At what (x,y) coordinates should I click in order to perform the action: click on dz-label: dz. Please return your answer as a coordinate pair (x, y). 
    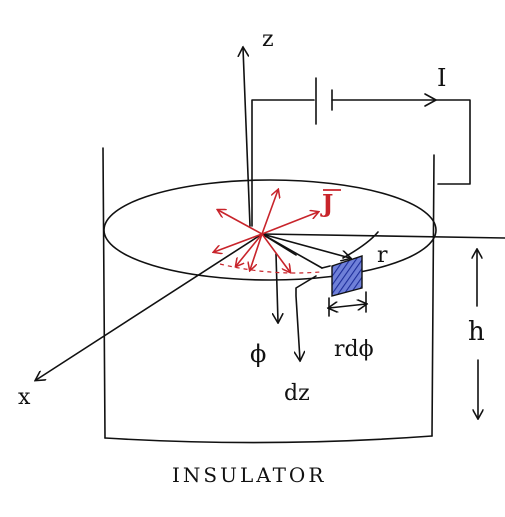
    Looking at the image, I should click on (297, 393).